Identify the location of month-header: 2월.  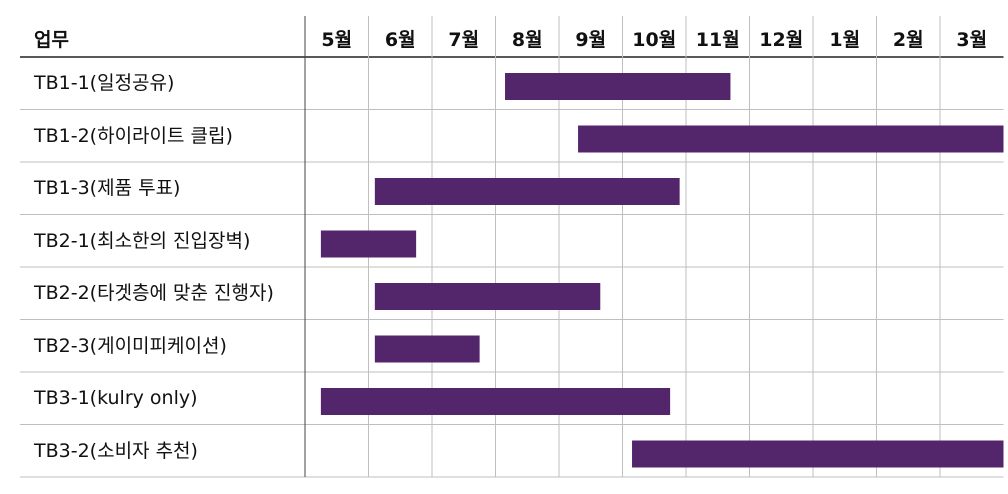
(908, 40).